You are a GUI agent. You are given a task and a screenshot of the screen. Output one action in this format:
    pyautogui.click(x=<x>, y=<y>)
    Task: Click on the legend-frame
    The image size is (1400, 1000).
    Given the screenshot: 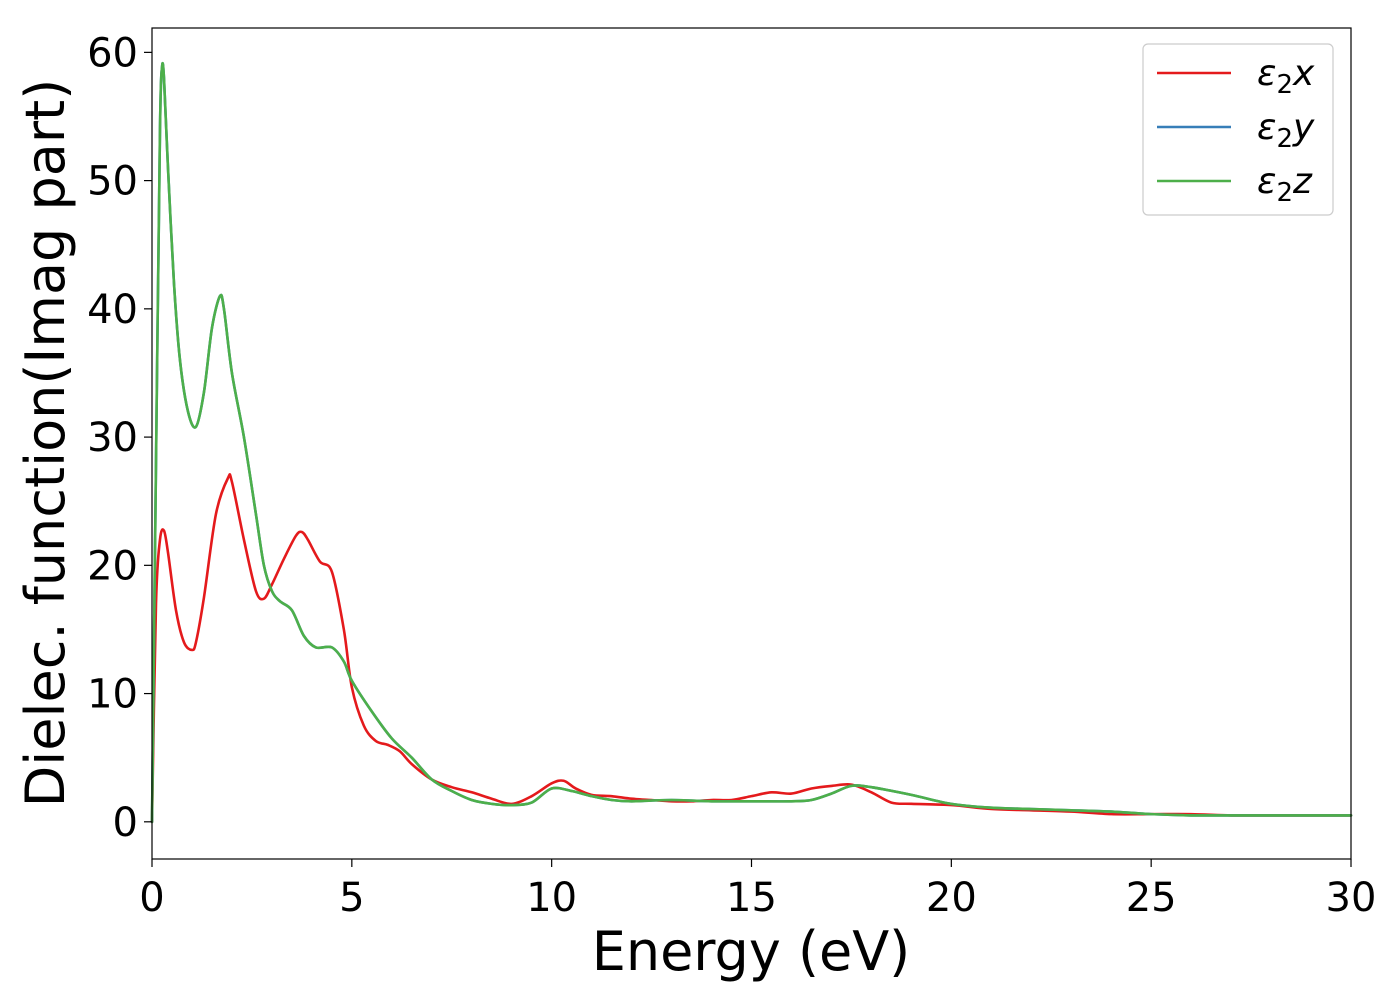 What is the action you would take?
    pyautogui.click(x=1238, y=129)
    